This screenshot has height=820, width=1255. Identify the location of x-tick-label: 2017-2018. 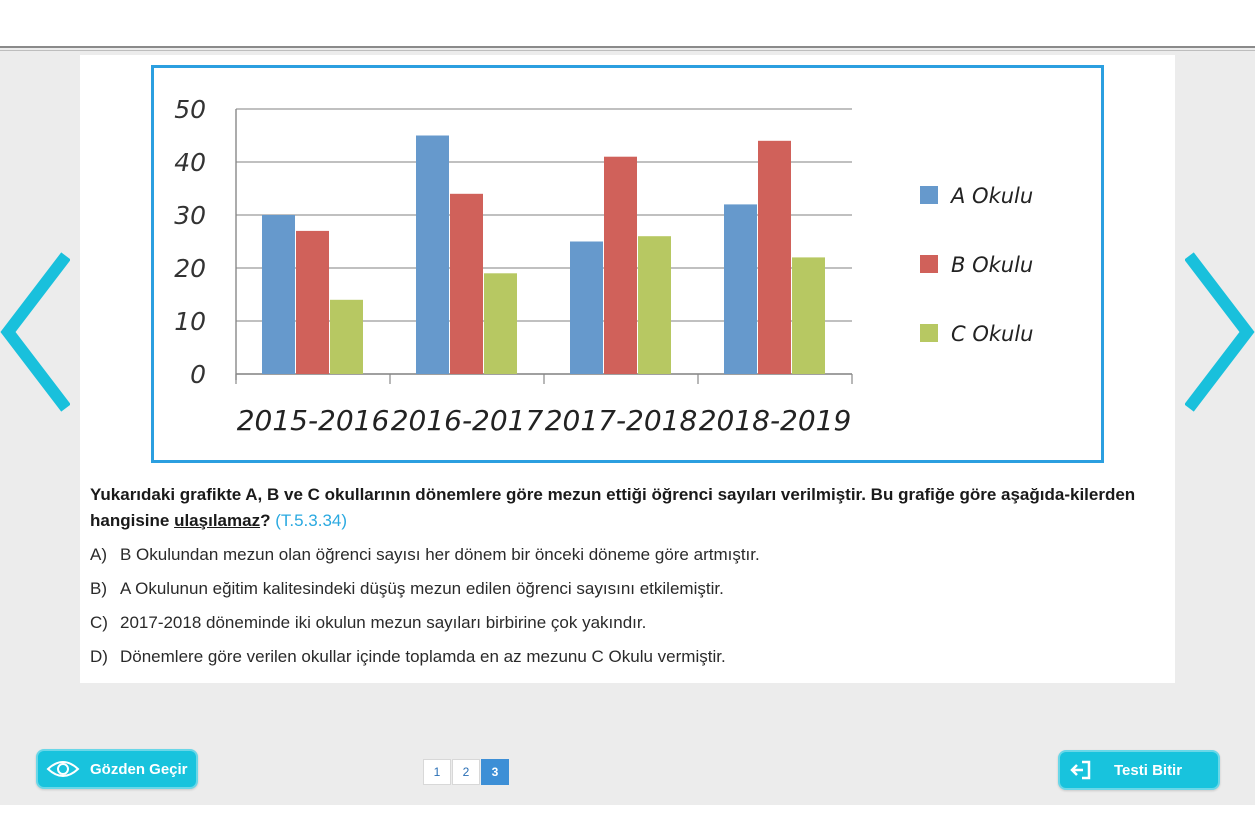
(621, 420).